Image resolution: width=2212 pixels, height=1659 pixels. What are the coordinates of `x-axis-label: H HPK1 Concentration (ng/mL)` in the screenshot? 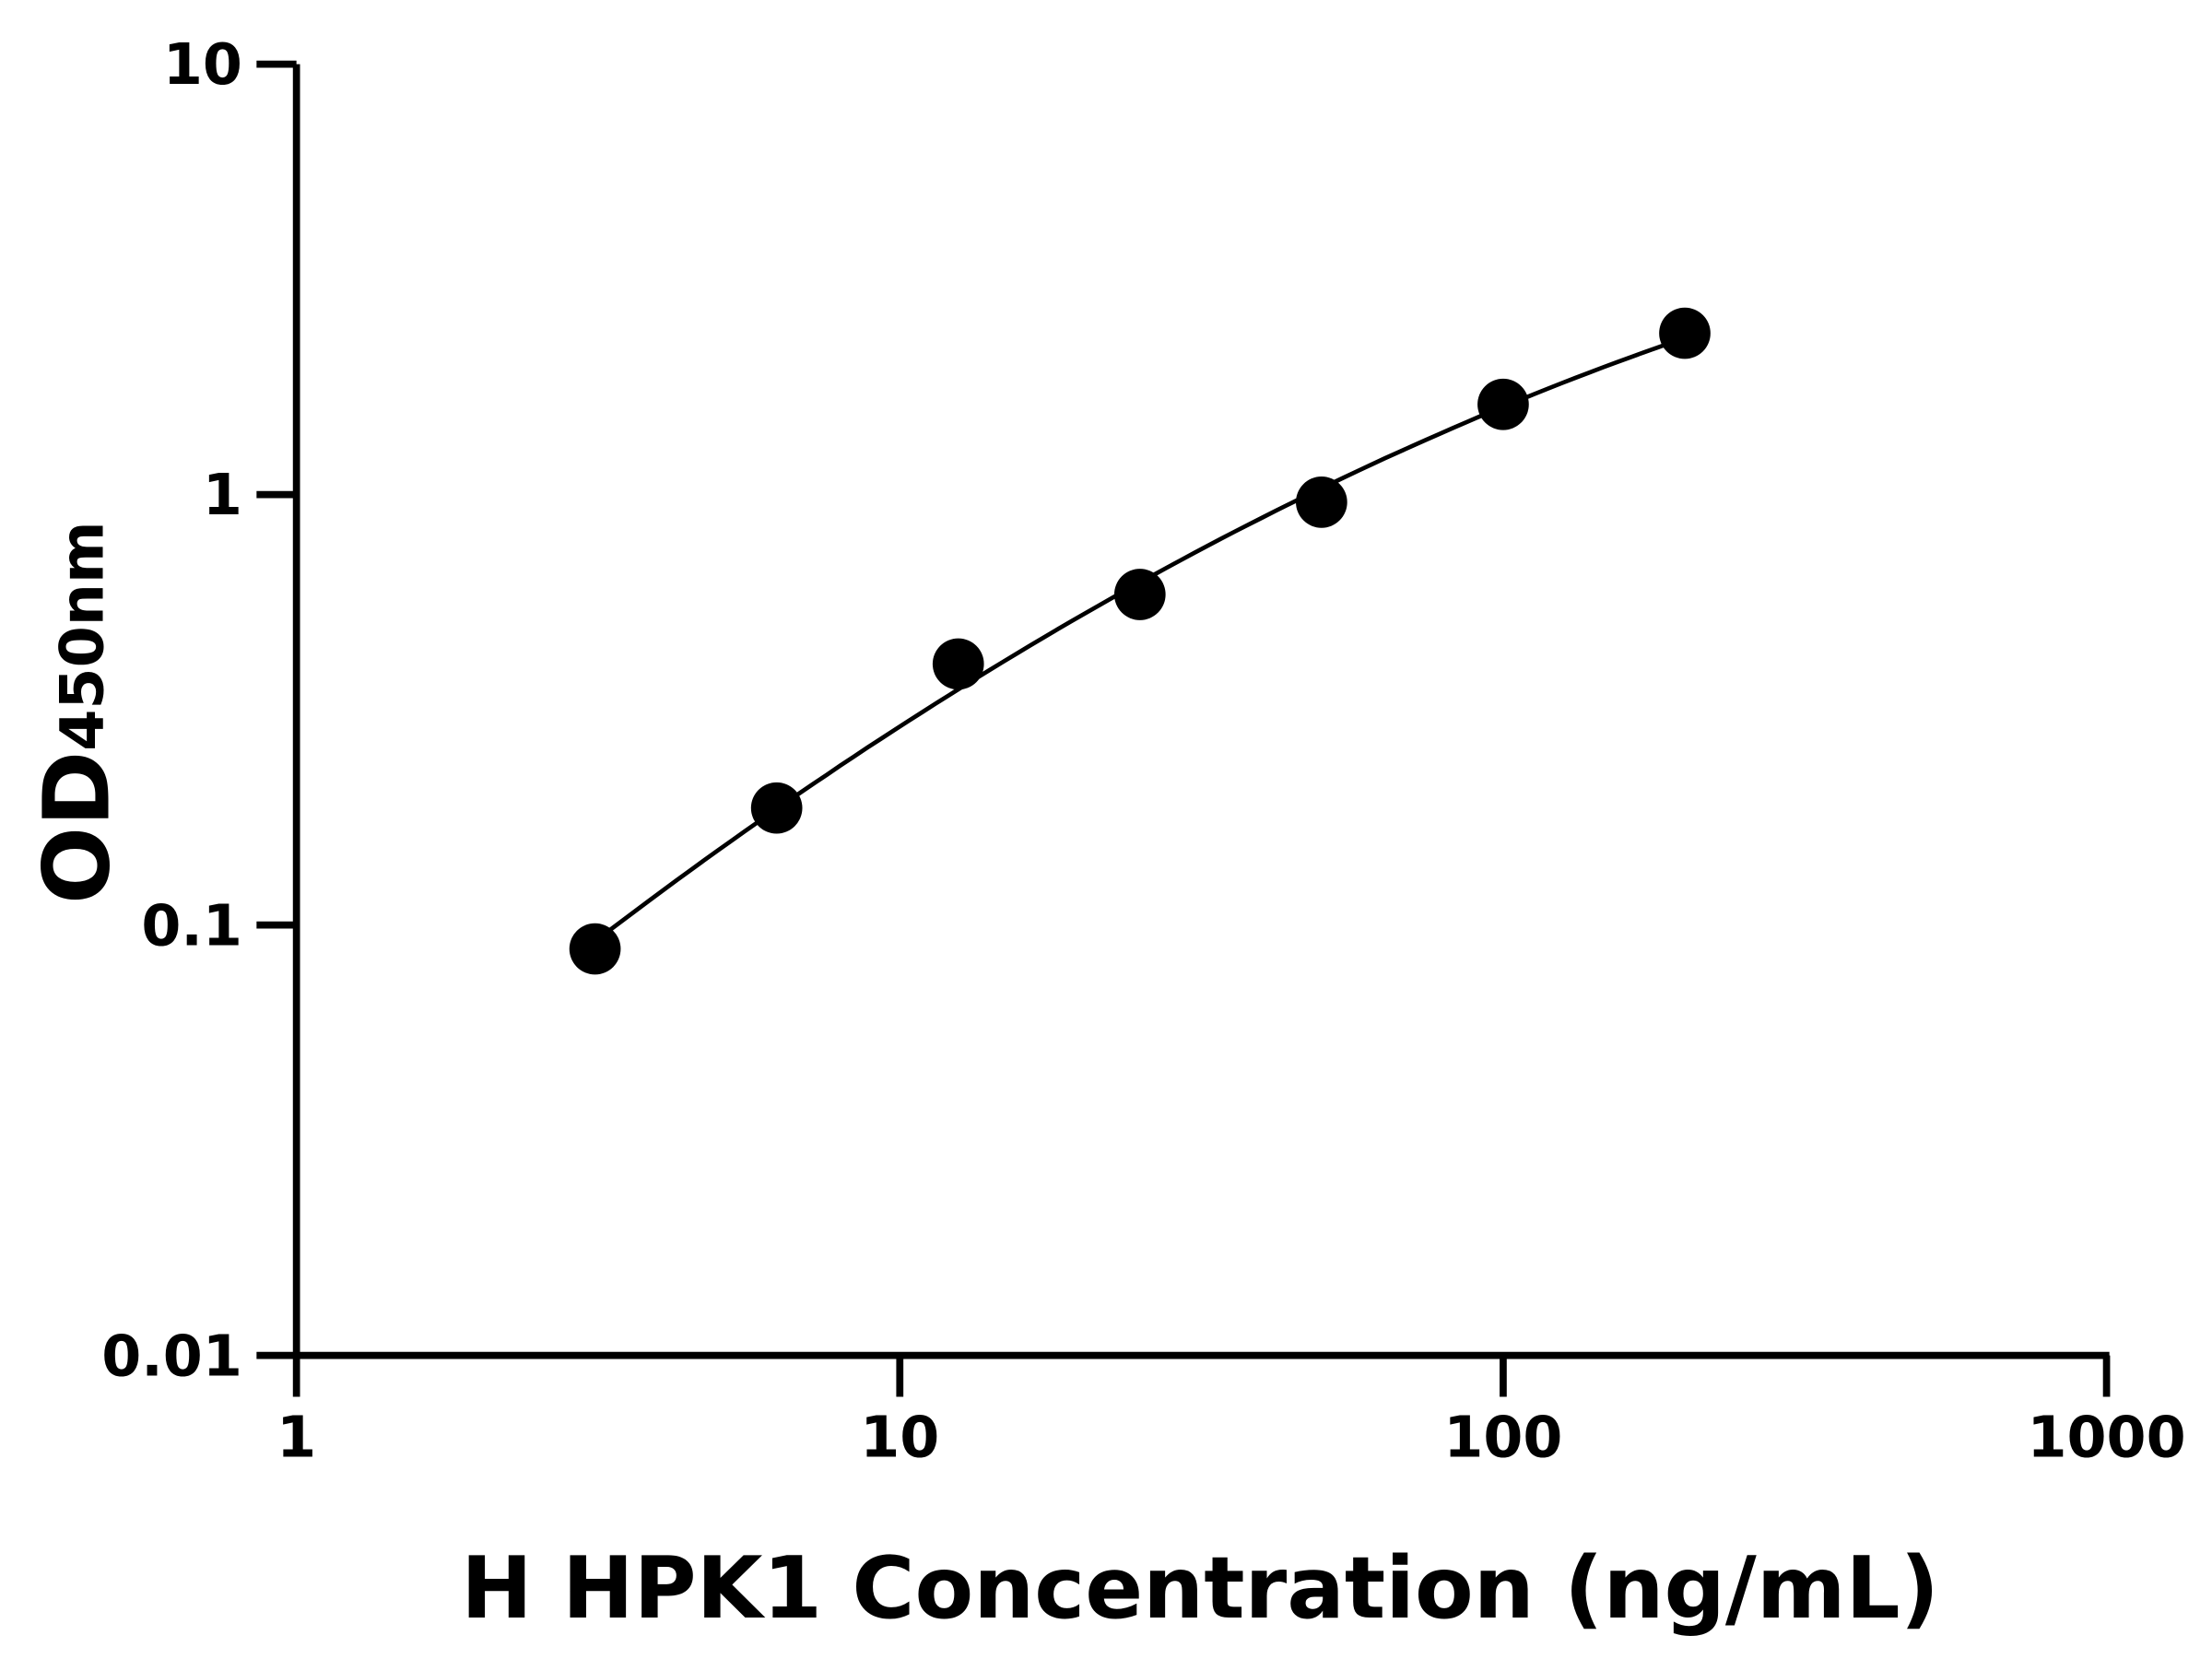 It's located at (1200, 1588).